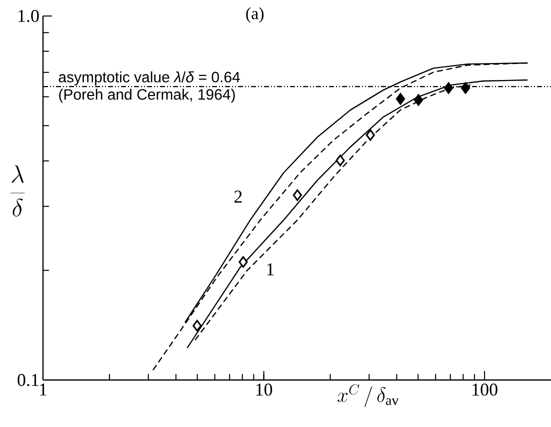  What do you see at coordinates (43, 390) in the screenshot?
I see `x-tick-label: 1` at bounding box center [43, 390].